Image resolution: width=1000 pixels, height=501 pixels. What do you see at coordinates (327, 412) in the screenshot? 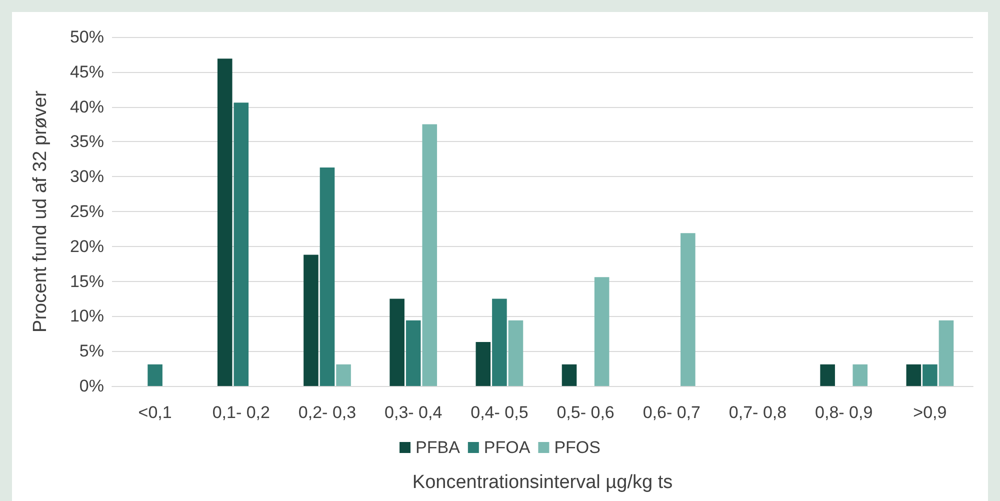
I see `x-tick-label: 0,2- 0,3` at bounding box center [327, 412].